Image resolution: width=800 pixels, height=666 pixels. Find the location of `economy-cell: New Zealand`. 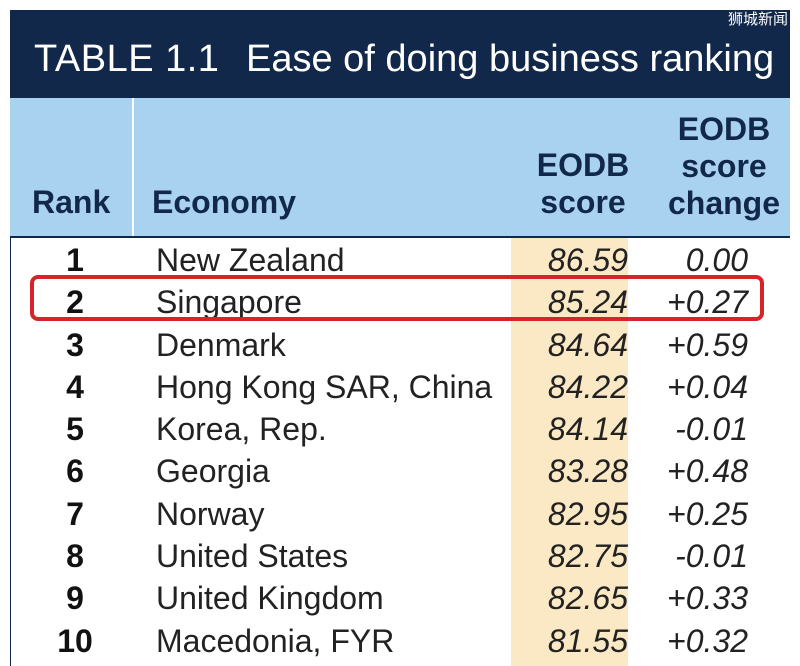

economy-cell: New Zealand is located at coordinates (250, 260).